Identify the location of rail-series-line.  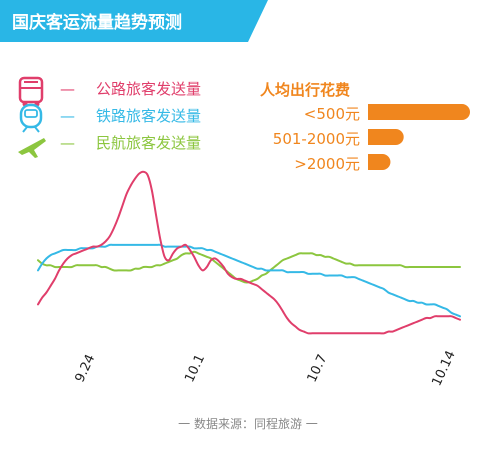
(249, 280).